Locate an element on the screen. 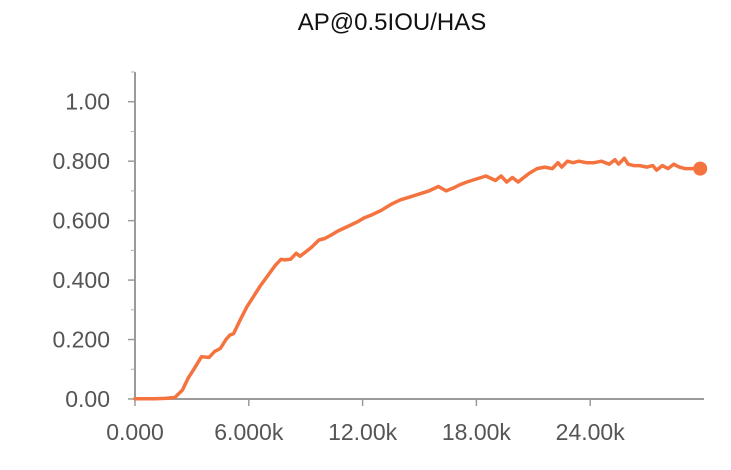 This screenshot has width=731, height=470. x-tick-label: 18.00k is located at coordinates (477, 432).